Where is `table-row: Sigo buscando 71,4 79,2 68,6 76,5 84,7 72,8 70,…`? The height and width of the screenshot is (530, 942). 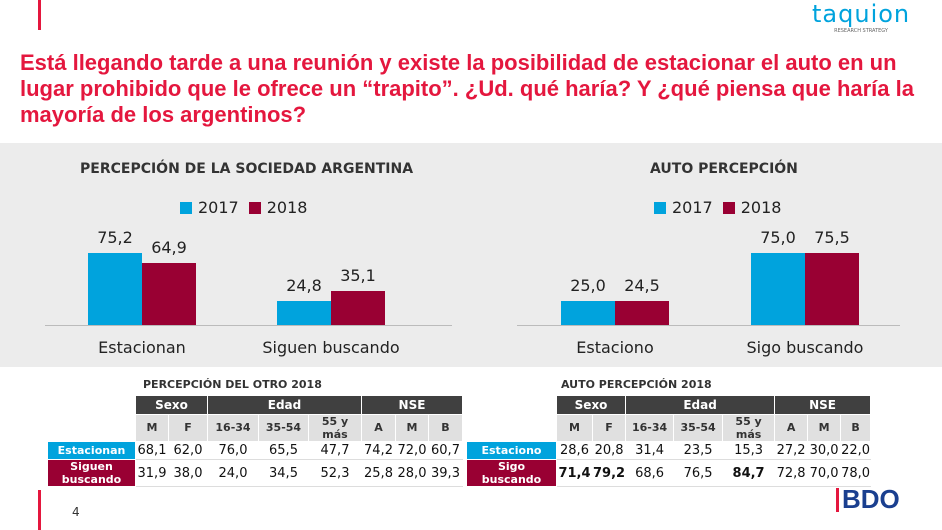
table-row: Sigo buscando 71,4 79,2 68,6 76,5 84,7 72,8 70,… is located at coordinates (669, 473).